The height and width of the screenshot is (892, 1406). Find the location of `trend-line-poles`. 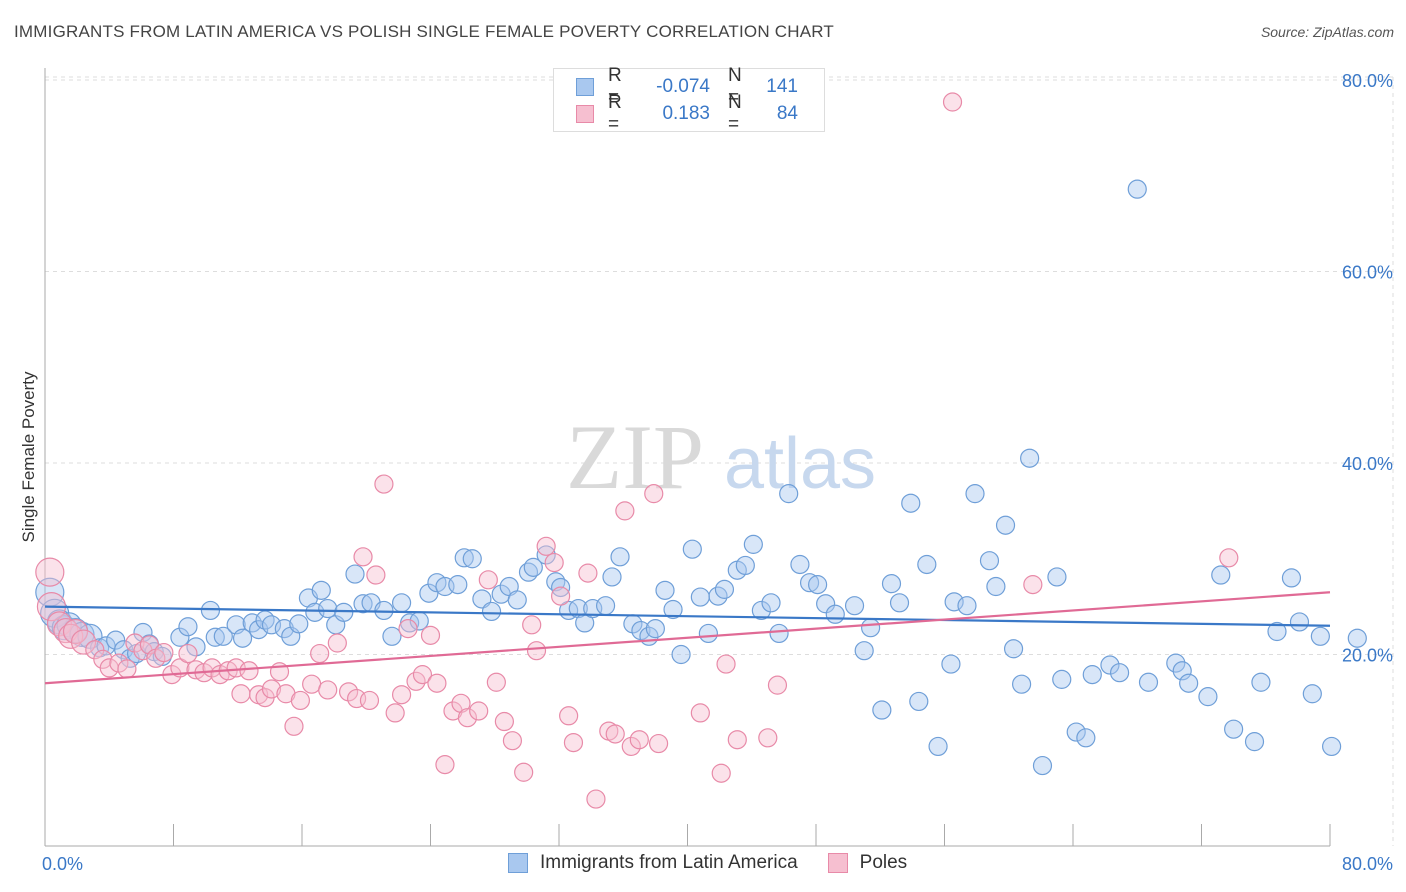

trend-line-poles is located at coordinates (687, 638).